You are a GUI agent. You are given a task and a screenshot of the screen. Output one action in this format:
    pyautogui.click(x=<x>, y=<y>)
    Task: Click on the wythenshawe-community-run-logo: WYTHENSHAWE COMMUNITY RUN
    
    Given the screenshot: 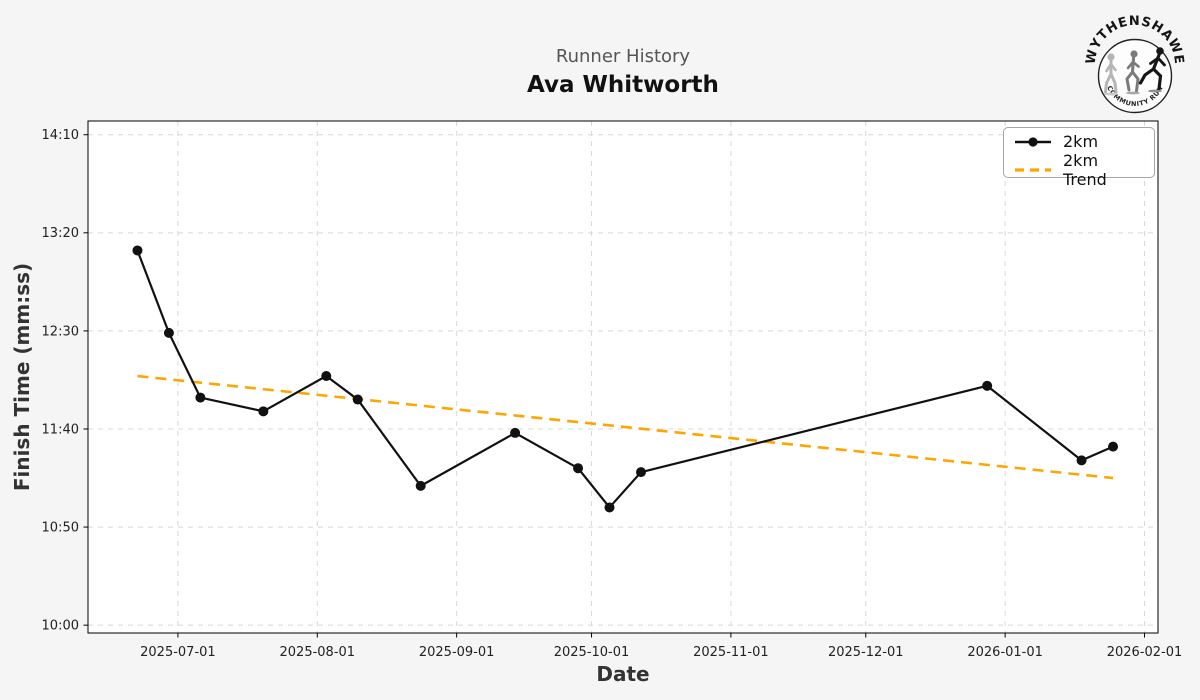 What is the action you would take?
    pyautogui.click(x=1134, y=64)
    